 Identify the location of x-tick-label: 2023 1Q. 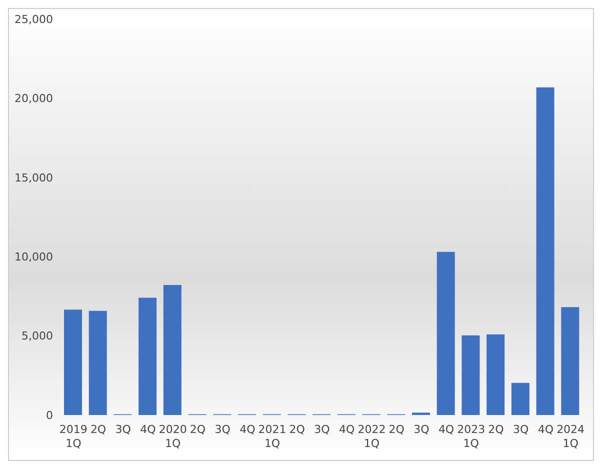
(471, 436).